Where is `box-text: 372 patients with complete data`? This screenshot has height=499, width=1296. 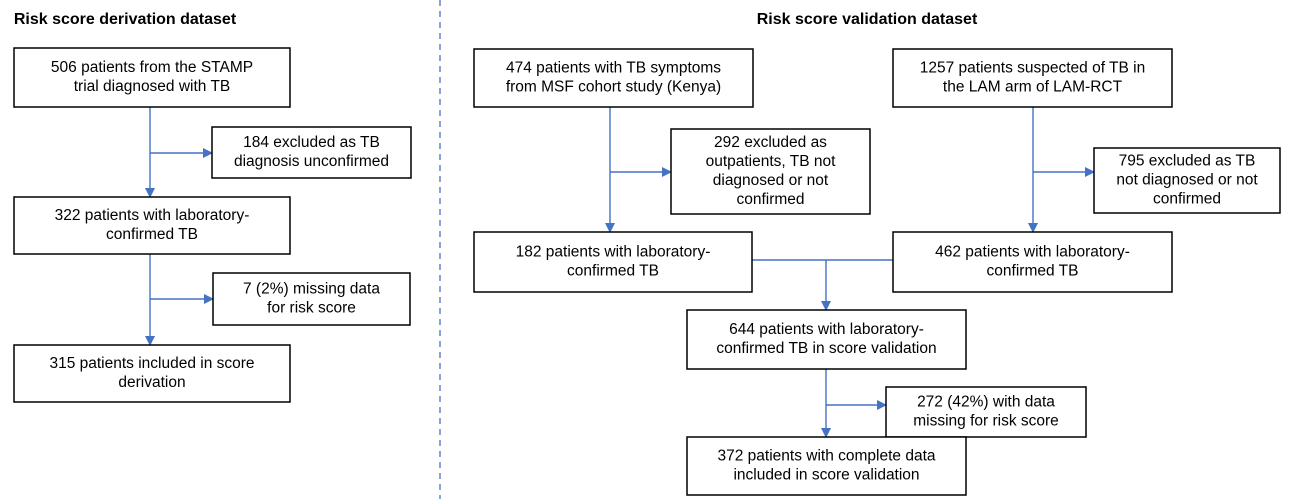 box-text: 372 patients with complete data is located at coordinates (827, 456).